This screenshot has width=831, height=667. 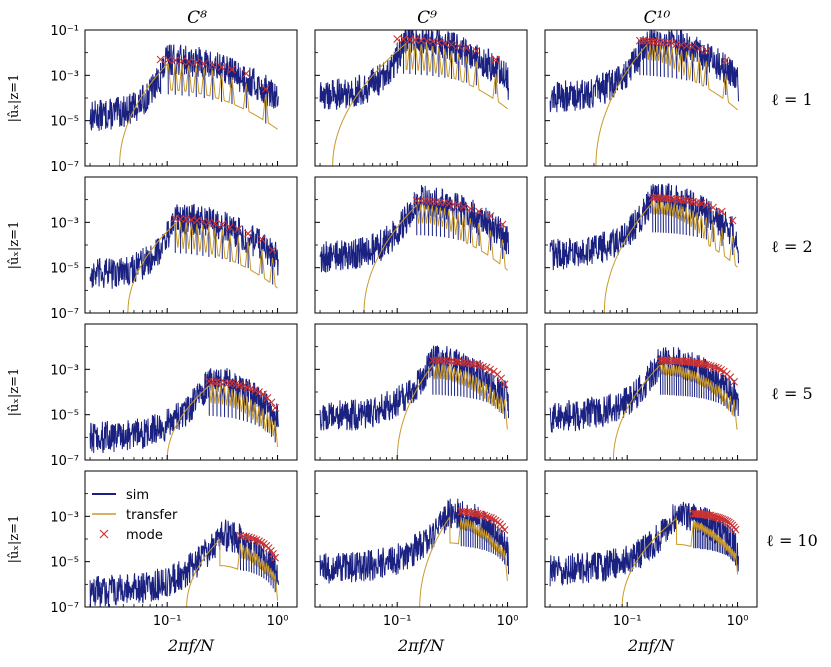 What do you see at coordinates (64, 517) in the screenshot?
I see `y-tick-label: 10⁻³` at bounding box center [64, 517].